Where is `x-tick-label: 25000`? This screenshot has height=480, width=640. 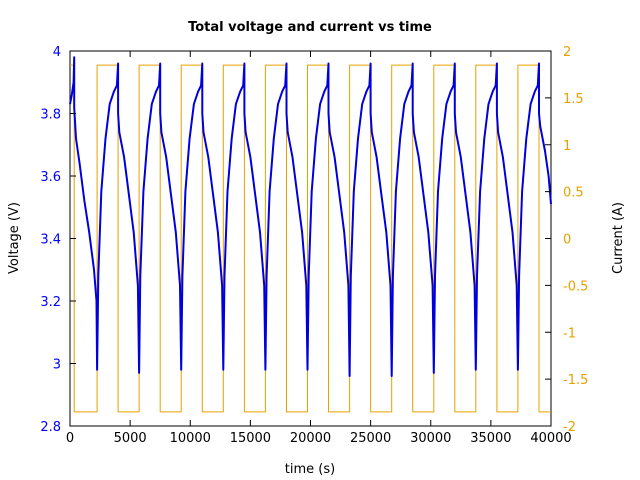
x-tick-label: 25000 is located at coordinates (370, 438).